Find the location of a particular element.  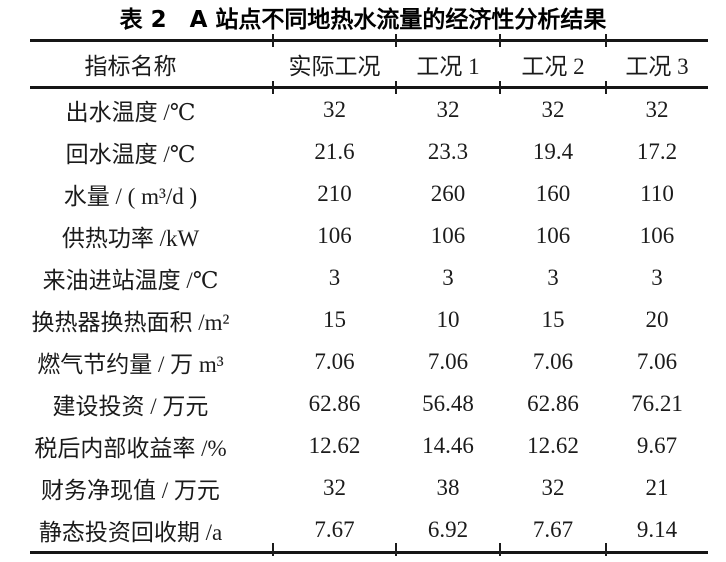

column-header-case2: 工况 2 is located at coordinates (553, 64).